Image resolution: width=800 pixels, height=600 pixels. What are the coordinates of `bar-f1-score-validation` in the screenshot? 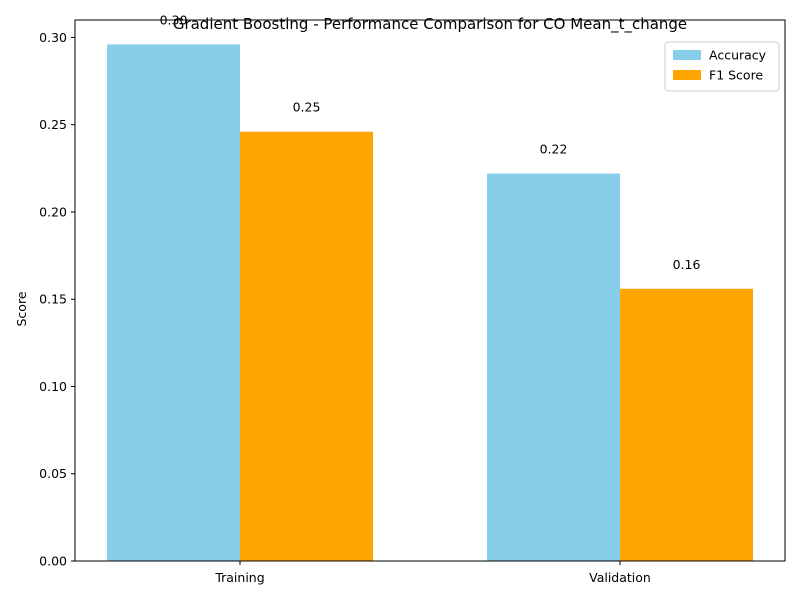 It's located at (686, 424).